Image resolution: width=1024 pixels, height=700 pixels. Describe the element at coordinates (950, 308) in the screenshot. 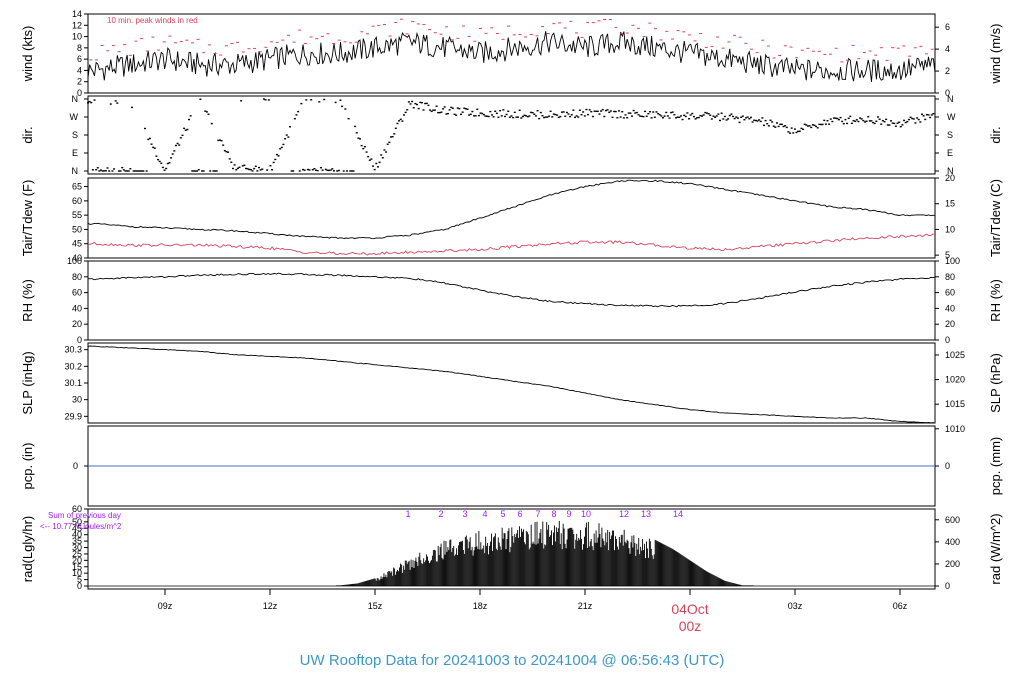

I see `rh-right-tick-label: 40` at that location.